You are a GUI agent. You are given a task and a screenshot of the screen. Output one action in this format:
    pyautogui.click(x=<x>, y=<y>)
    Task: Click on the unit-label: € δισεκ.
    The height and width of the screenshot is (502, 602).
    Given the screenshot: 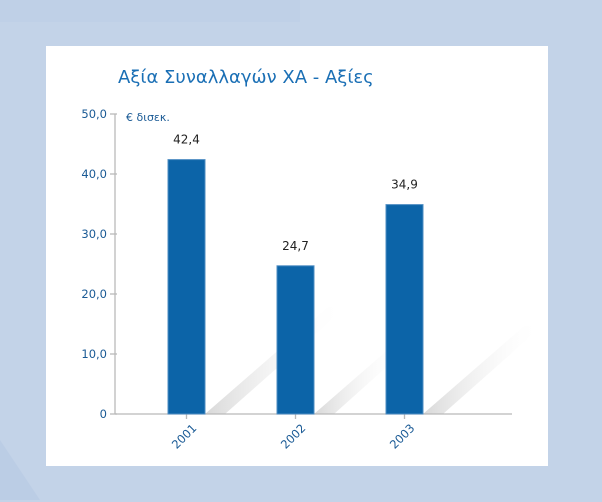 What is the action you would take?
    pyautogui.click(x=148, y=117)
    